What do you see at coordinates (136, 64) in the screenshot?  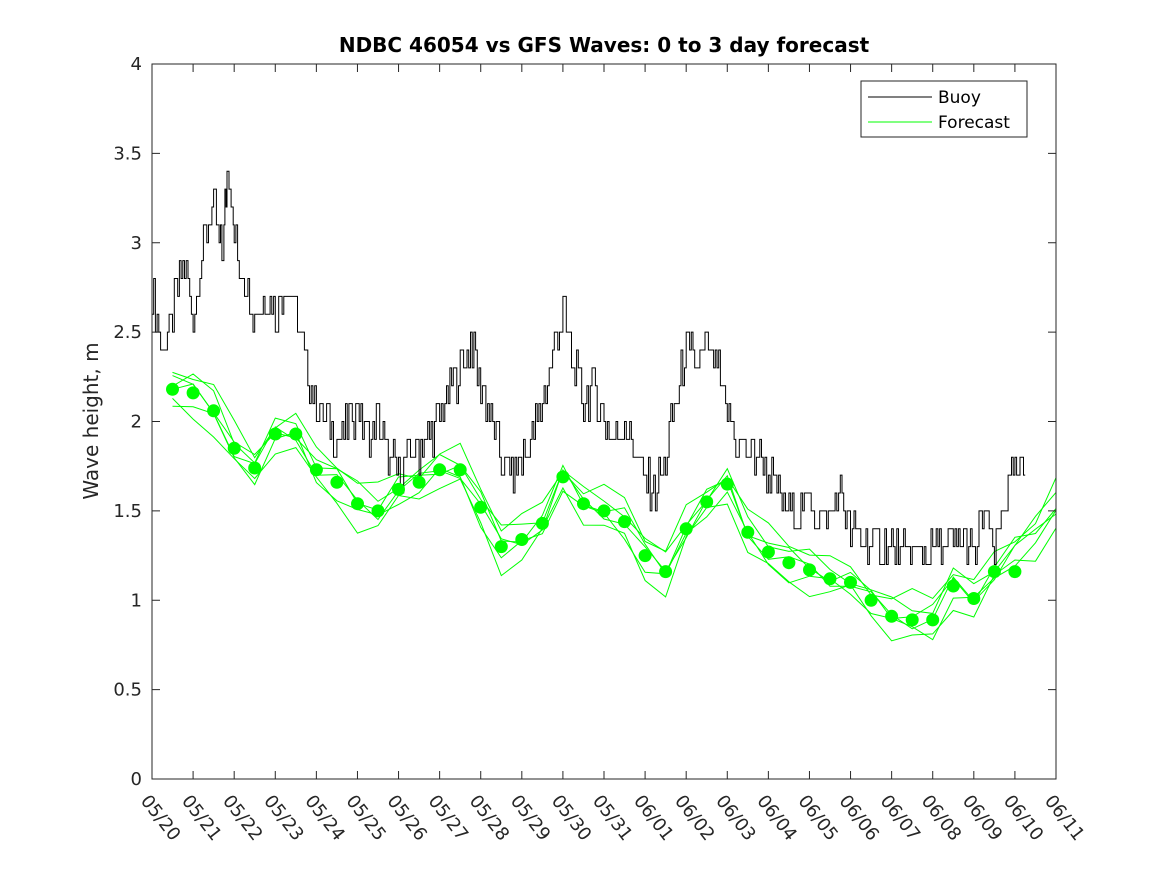 I see `y-tick-label: 4` at bounding box center [136, 64].